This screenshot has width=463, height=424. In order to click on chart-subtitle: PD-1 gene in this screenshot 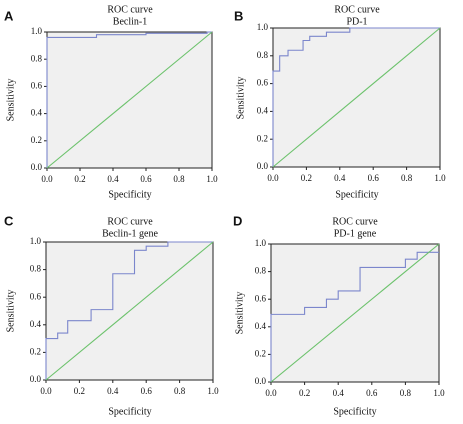, I will do `click(355, 233)`.